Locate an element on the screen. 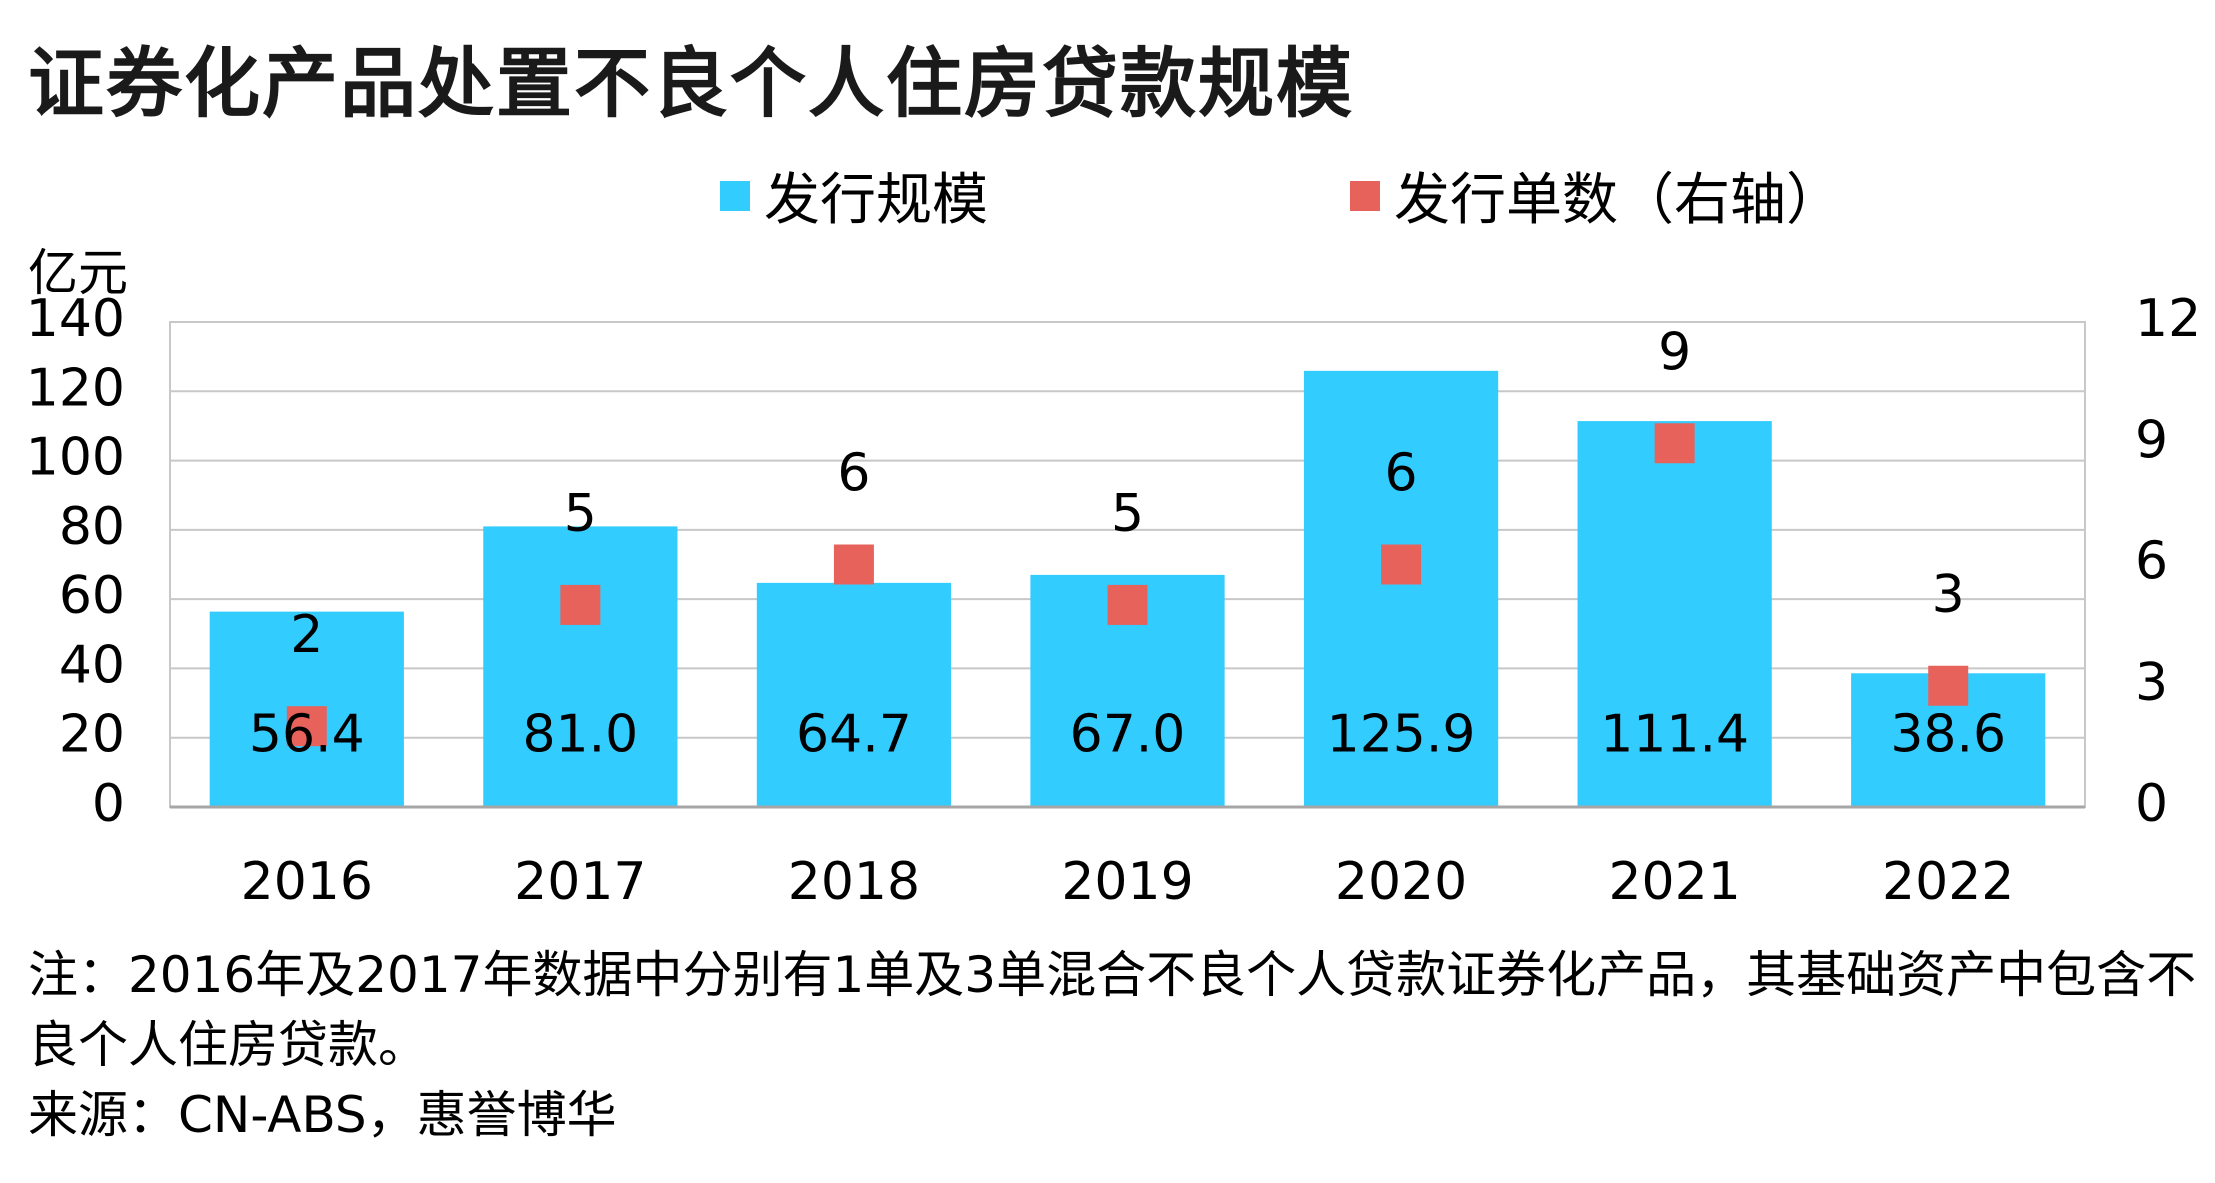 The image size is (2215, 1183). y-left-tick-label: 0 is located at coordinates (108, 804).